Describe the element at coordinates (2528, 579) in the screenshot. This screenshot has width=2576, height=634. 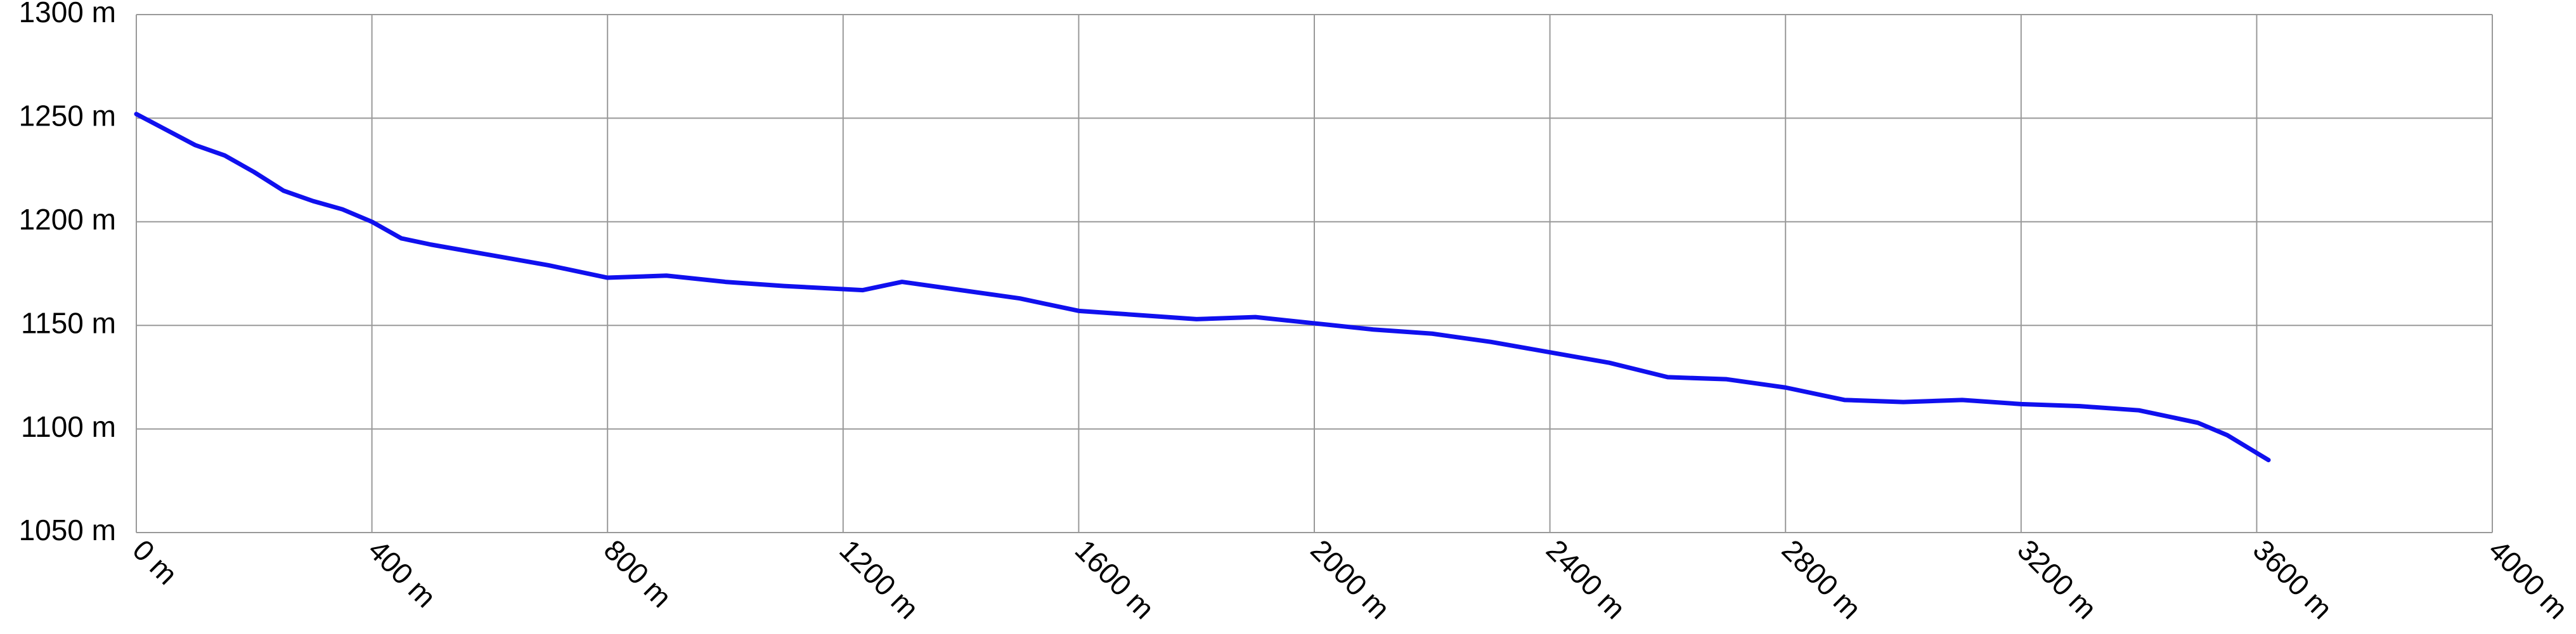
I see `x-tick-label: 4000 m` at that location.